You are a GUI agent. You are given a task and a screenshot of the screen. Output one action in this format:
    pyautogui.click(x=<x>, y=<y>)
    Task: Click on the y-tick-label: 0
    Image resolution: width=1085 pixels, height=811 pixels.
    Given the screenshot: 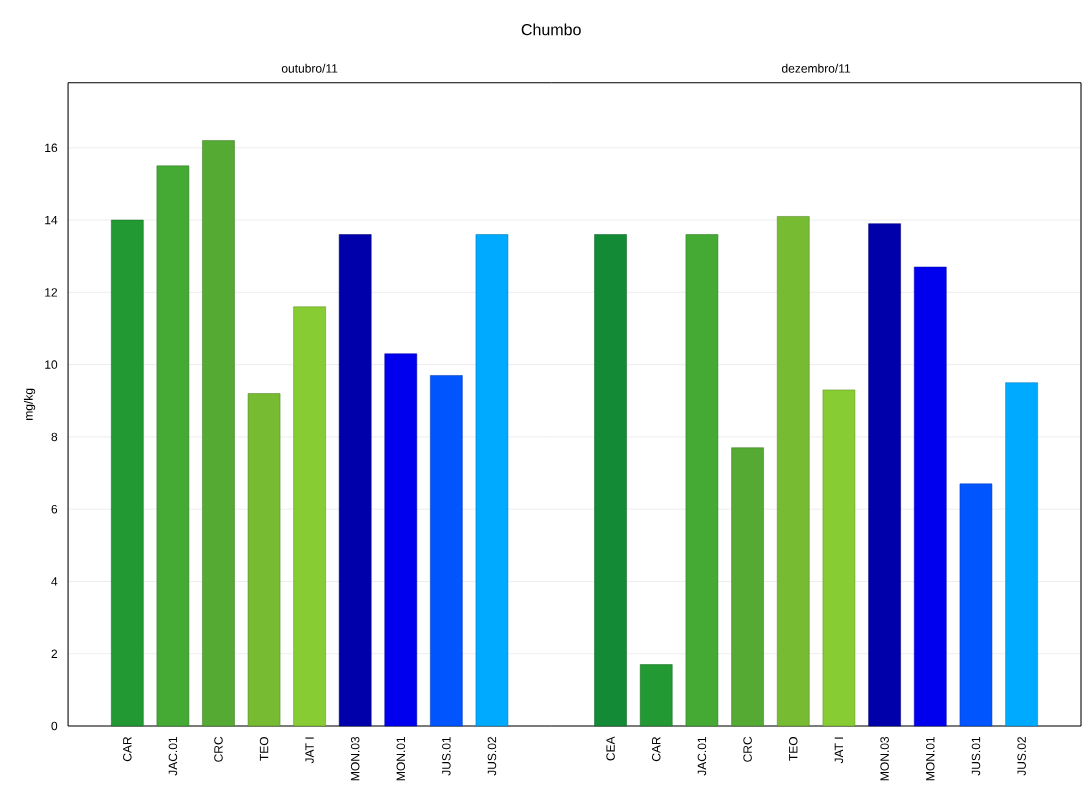 What is the action you would take?
    pyautogui.click(x=54, y=726)
    